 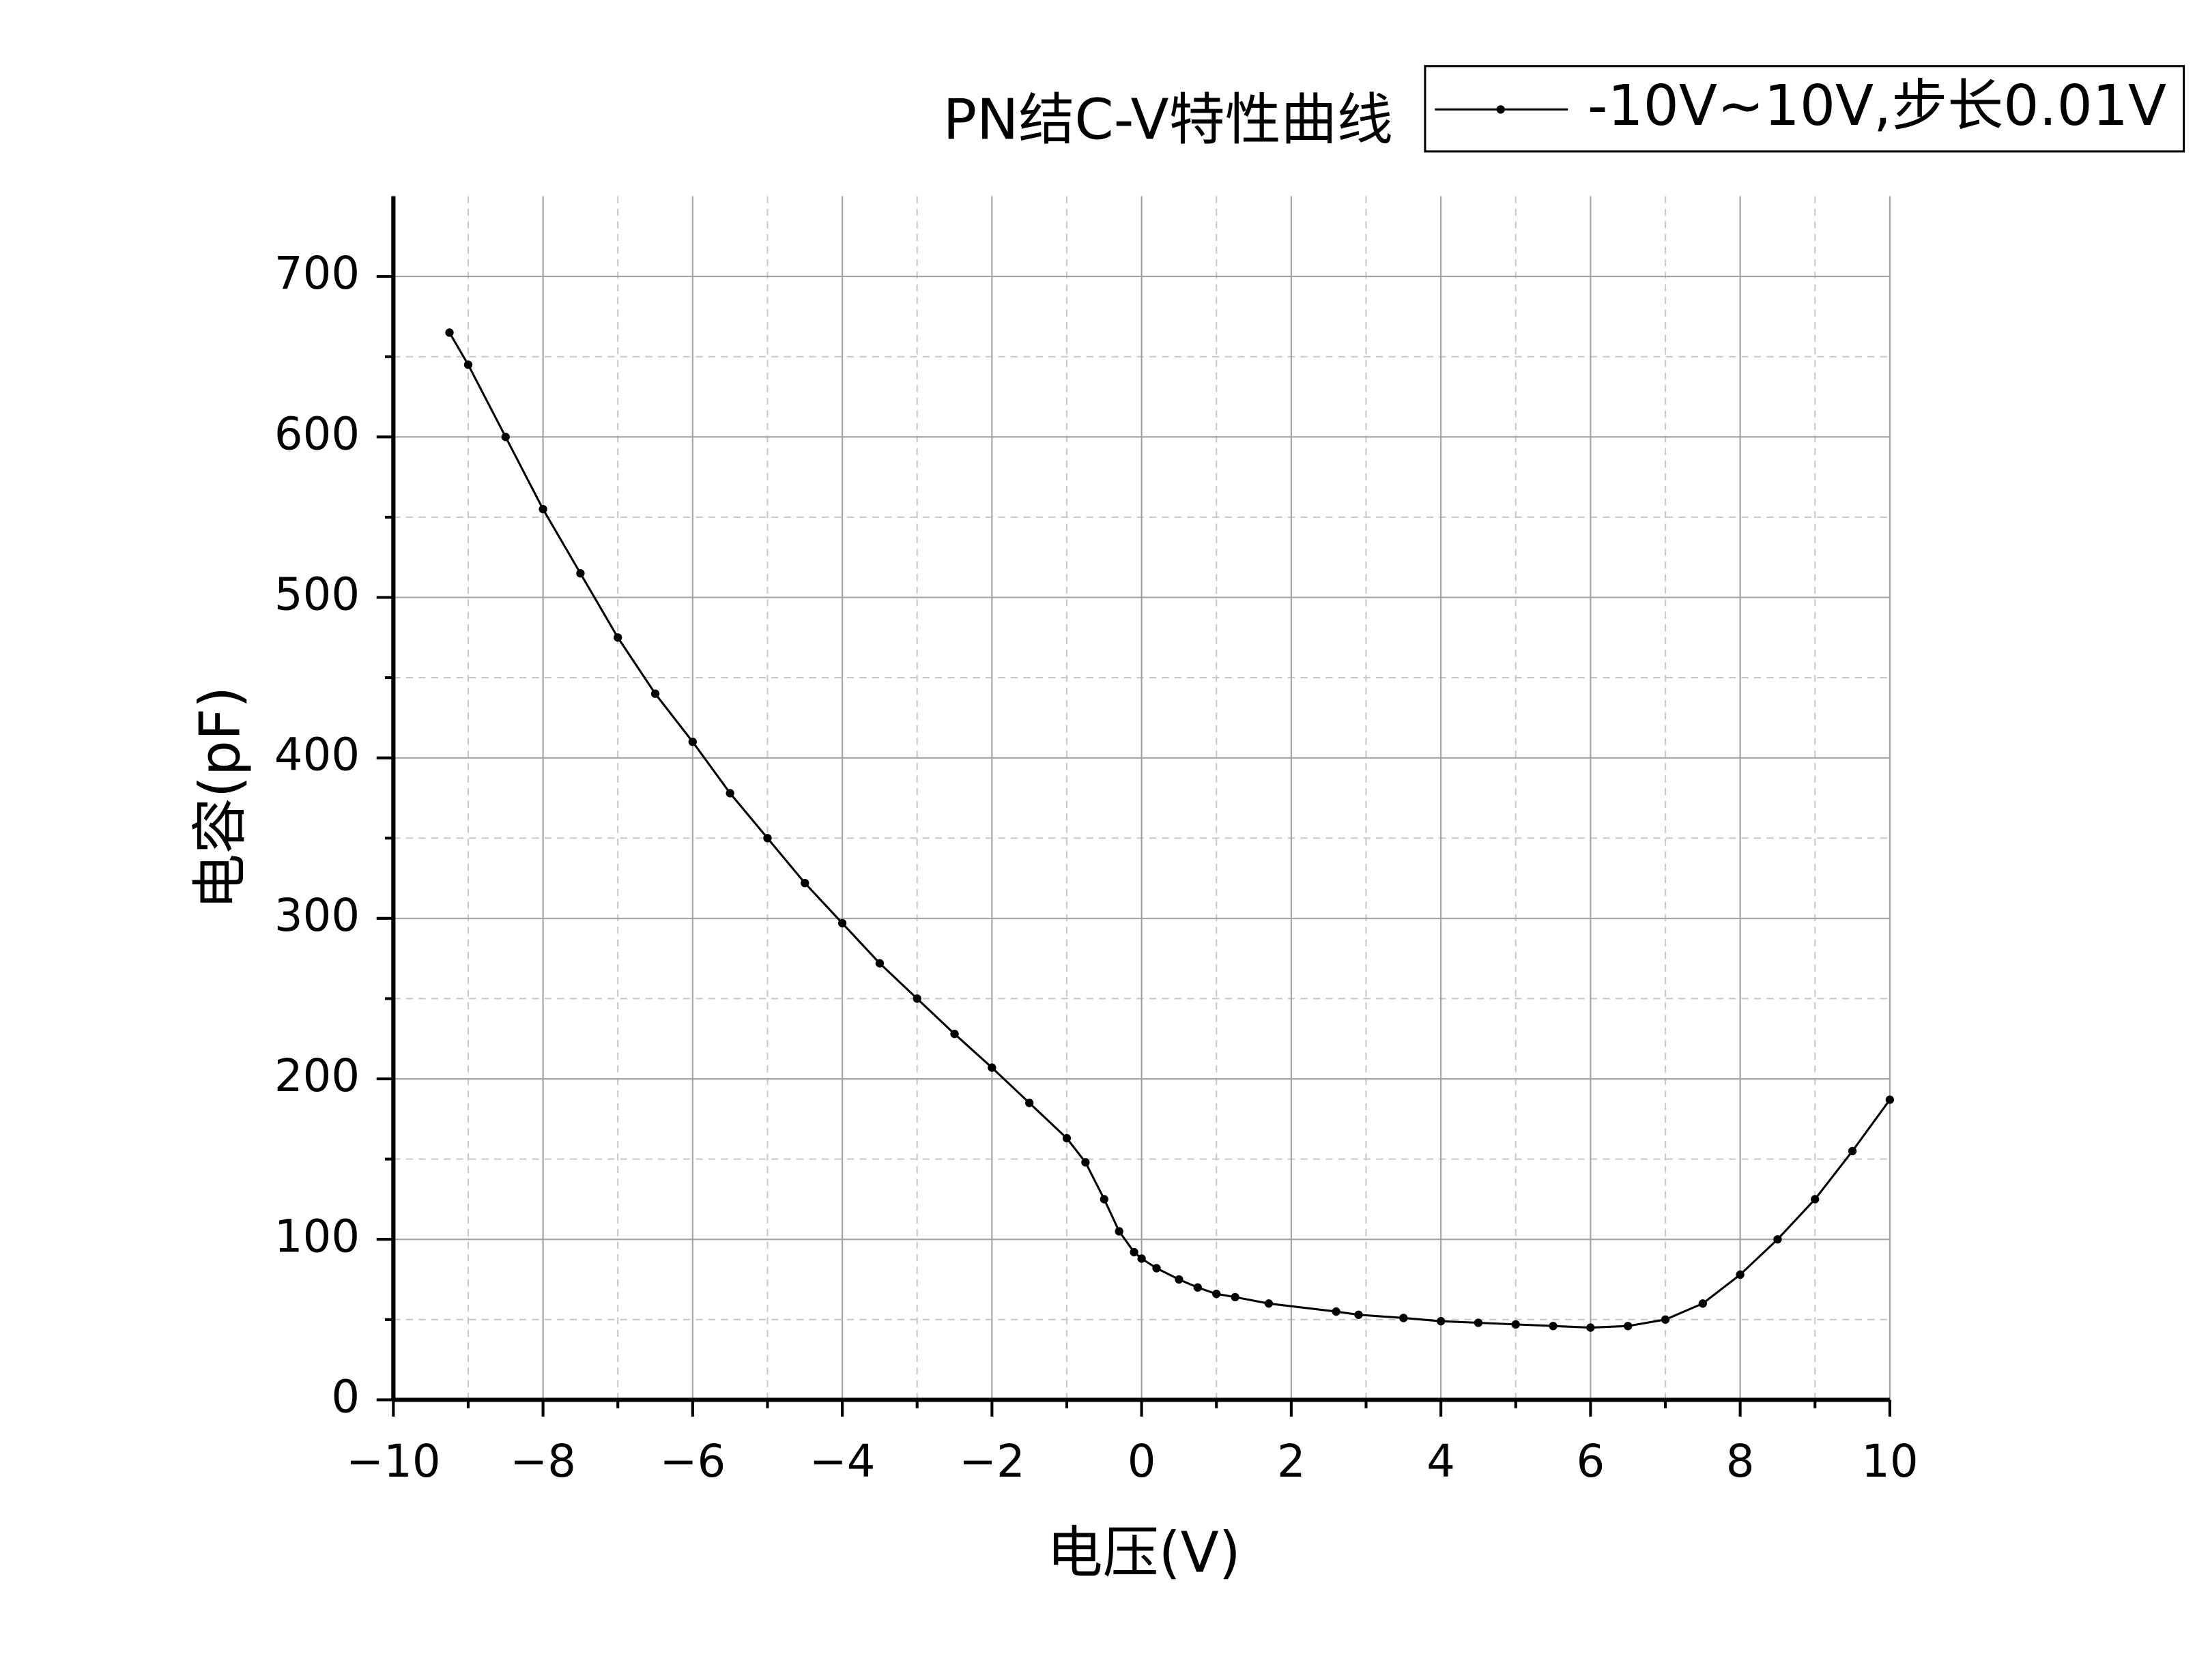 What do you see at coordinates (543, 1462) in the screenshot?
I see `x-tick-label: −8` at bounding box center [543, 1462].